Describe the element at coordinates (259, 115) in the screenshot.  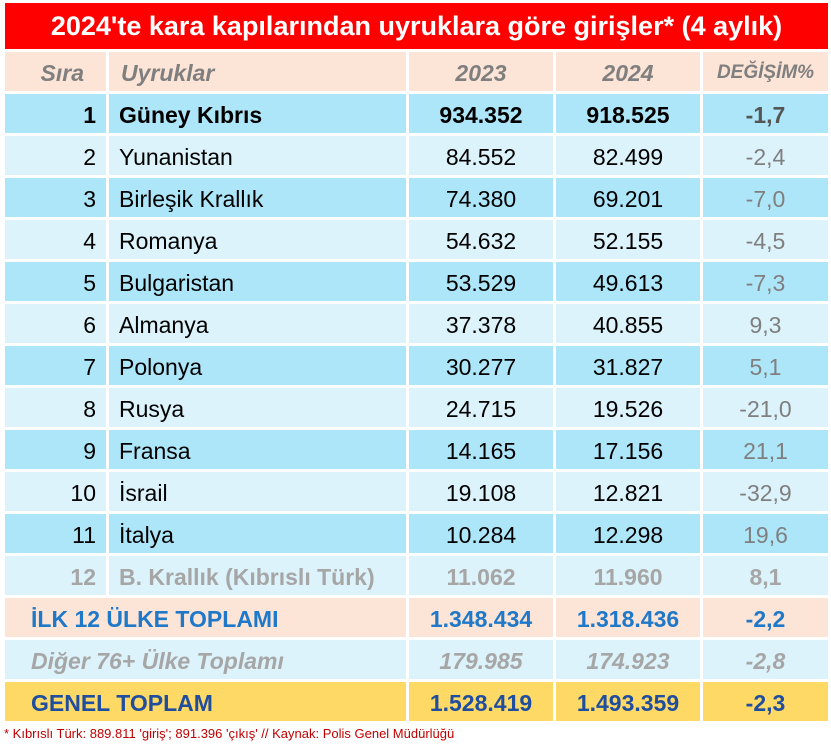
I see `row-nation: Güney Kıbrıs` at that location.